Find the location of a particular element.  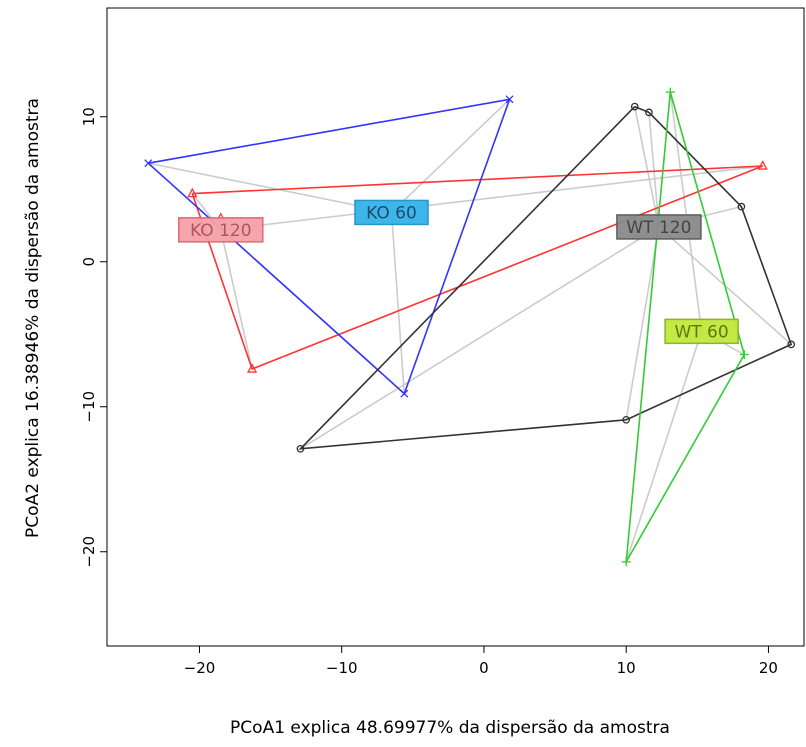

group-label-wt-120: WT 120 is located at coordinates (659, 227).